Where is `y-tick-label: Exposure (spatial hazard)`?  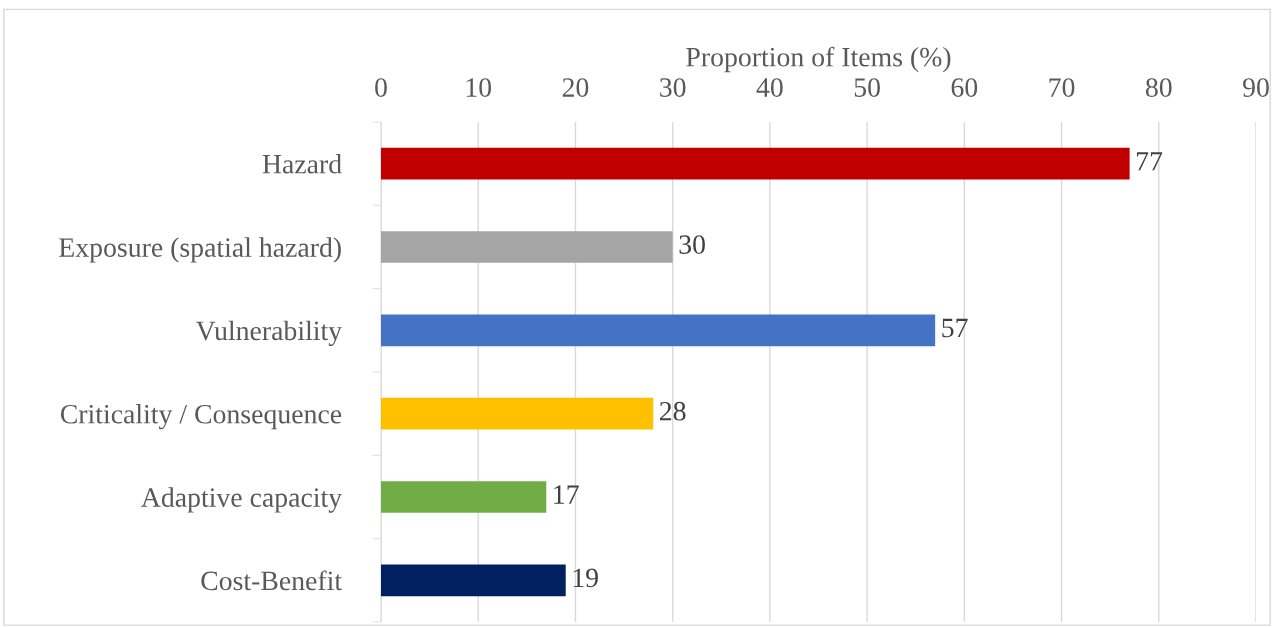 y-tick-label: Exposure (spatial hazard) is located at coordinates (200, 250).